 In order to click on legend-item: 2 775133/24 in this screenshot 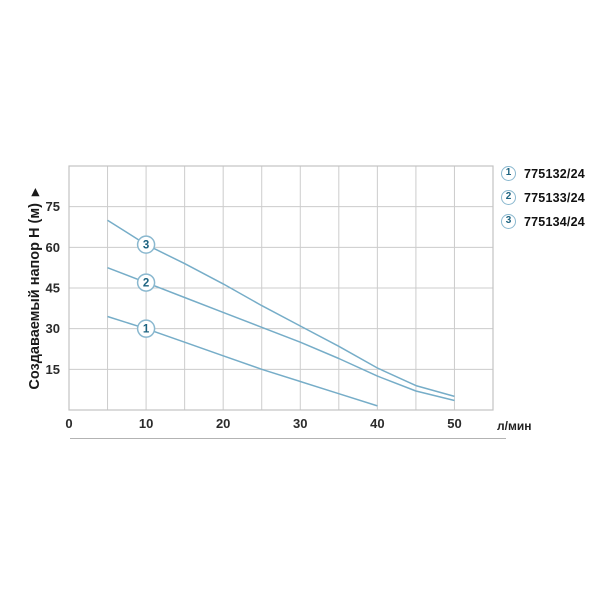, I will do `click(543, 197)`.